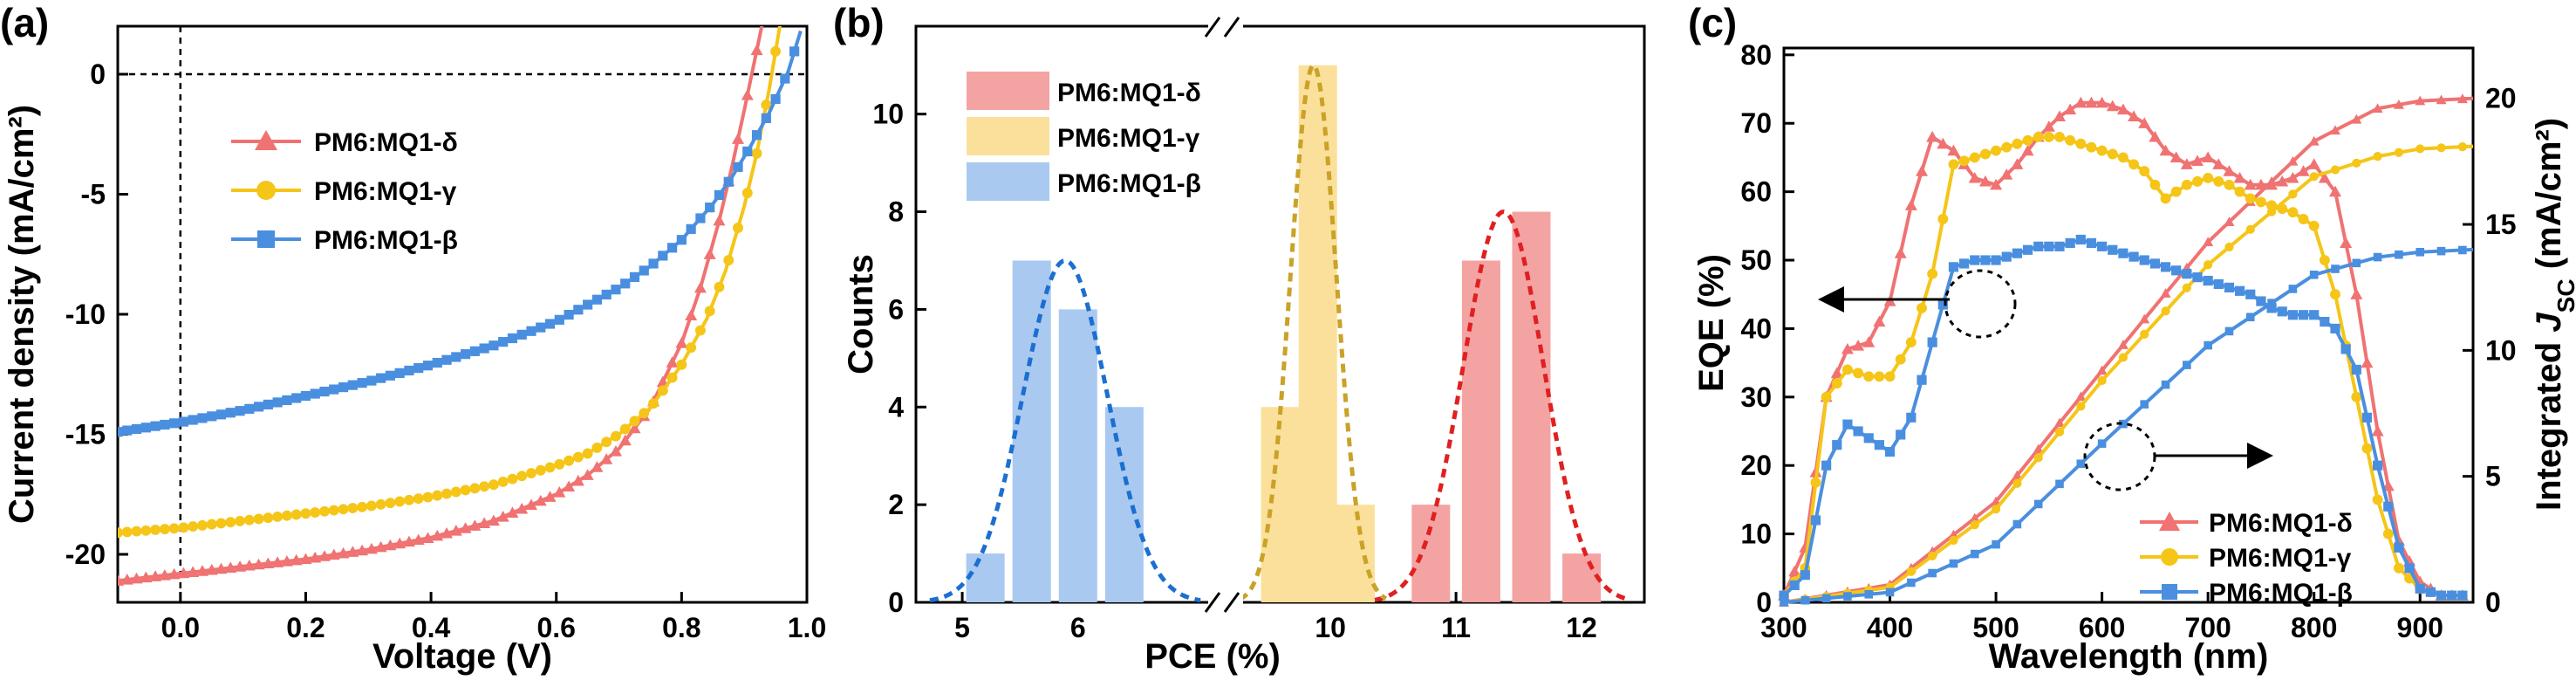  Describe the element at coordinates (1712, 22) in the screenshot. I see `panel-c-label: (c)` at that location.